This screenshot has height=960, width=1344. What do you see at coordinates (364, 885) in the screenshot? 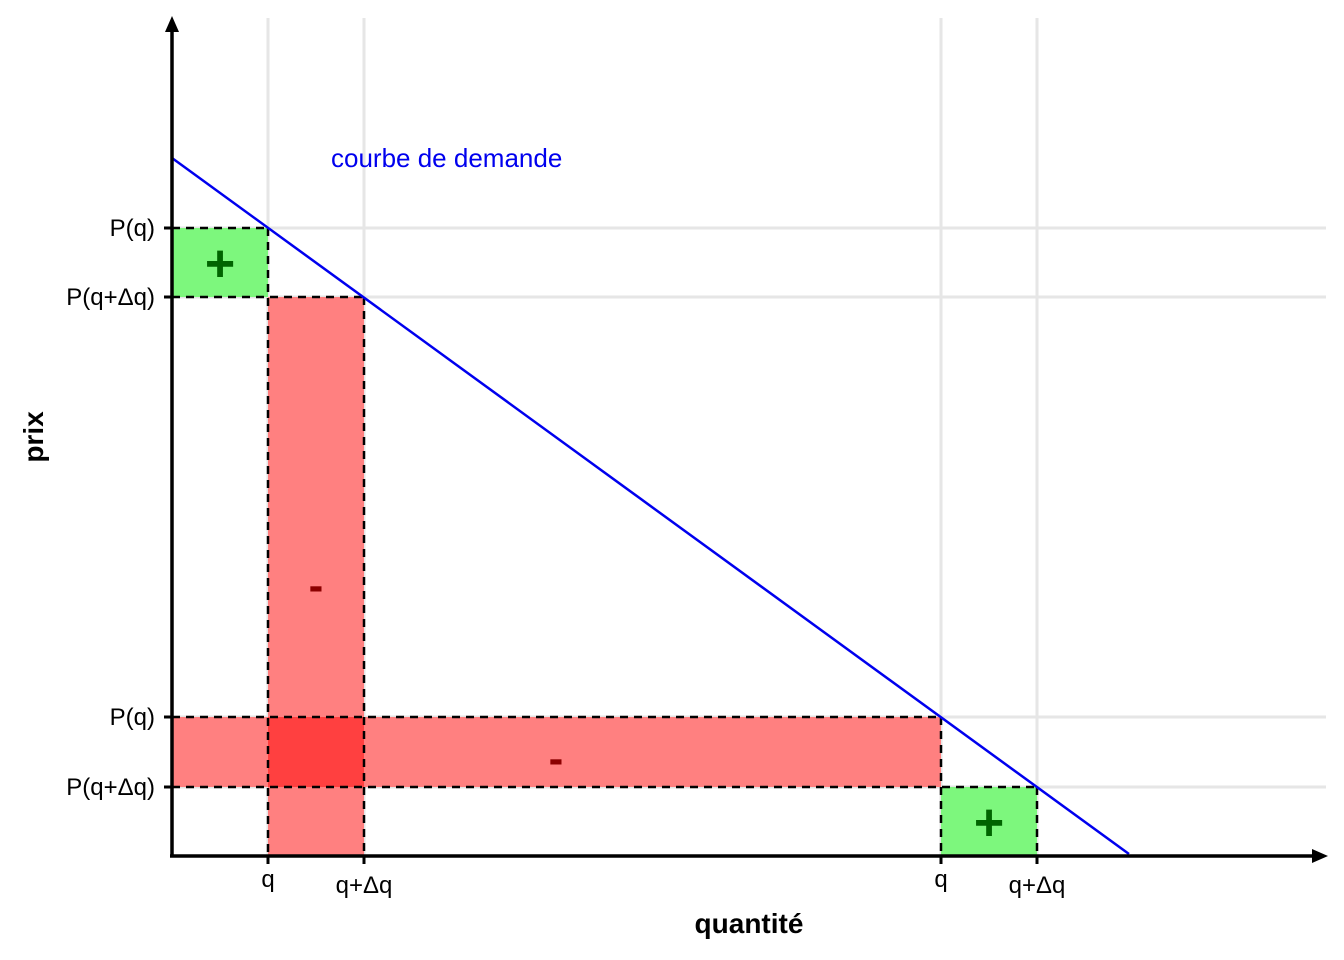
I see `x-tick-label-left-q-dq: q+Δq` at bounding box center [364, 885].